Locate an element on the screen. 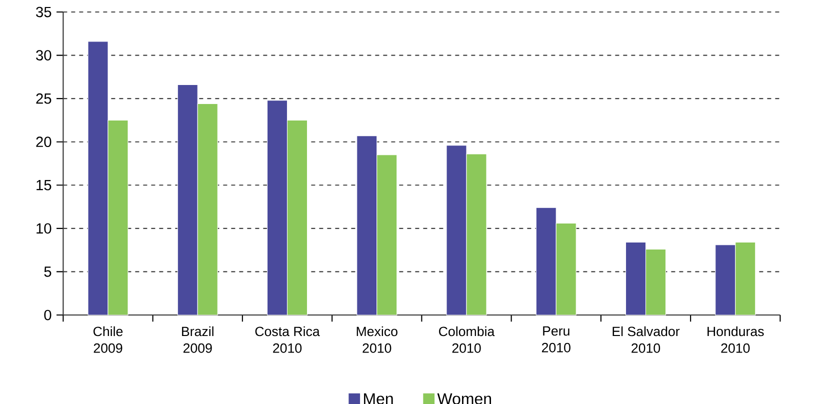  y-tick-label: 25 is located at coordinates (44, 98).